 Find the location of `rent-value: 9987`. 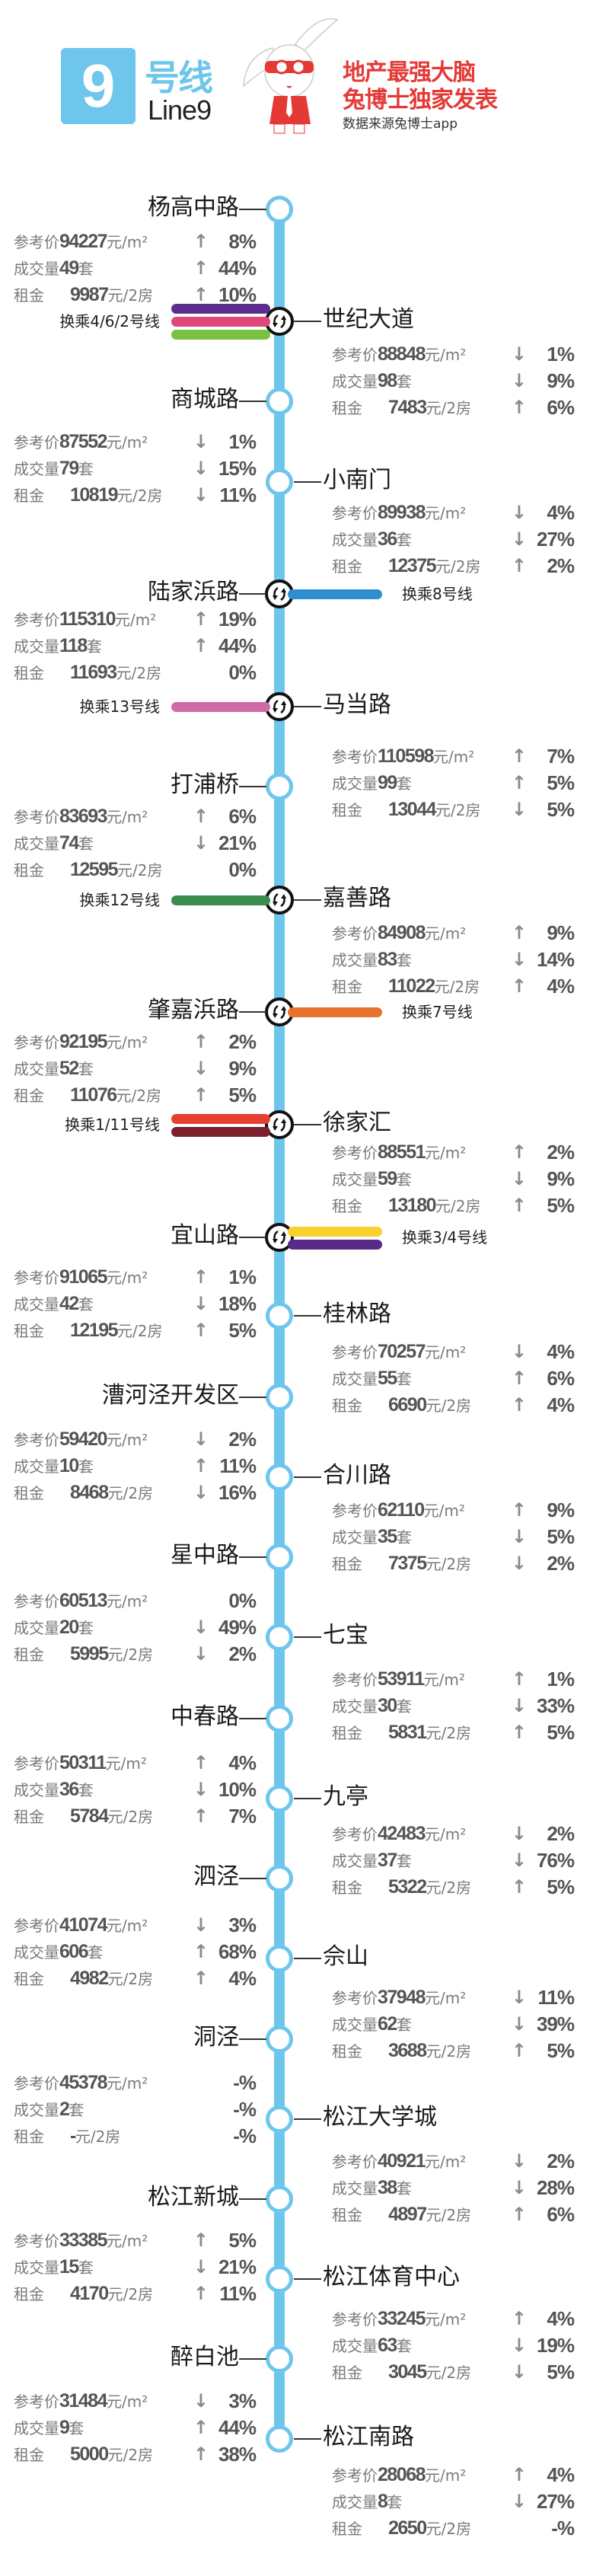

rent-value: 9987 is located at coordinates (89, 294).